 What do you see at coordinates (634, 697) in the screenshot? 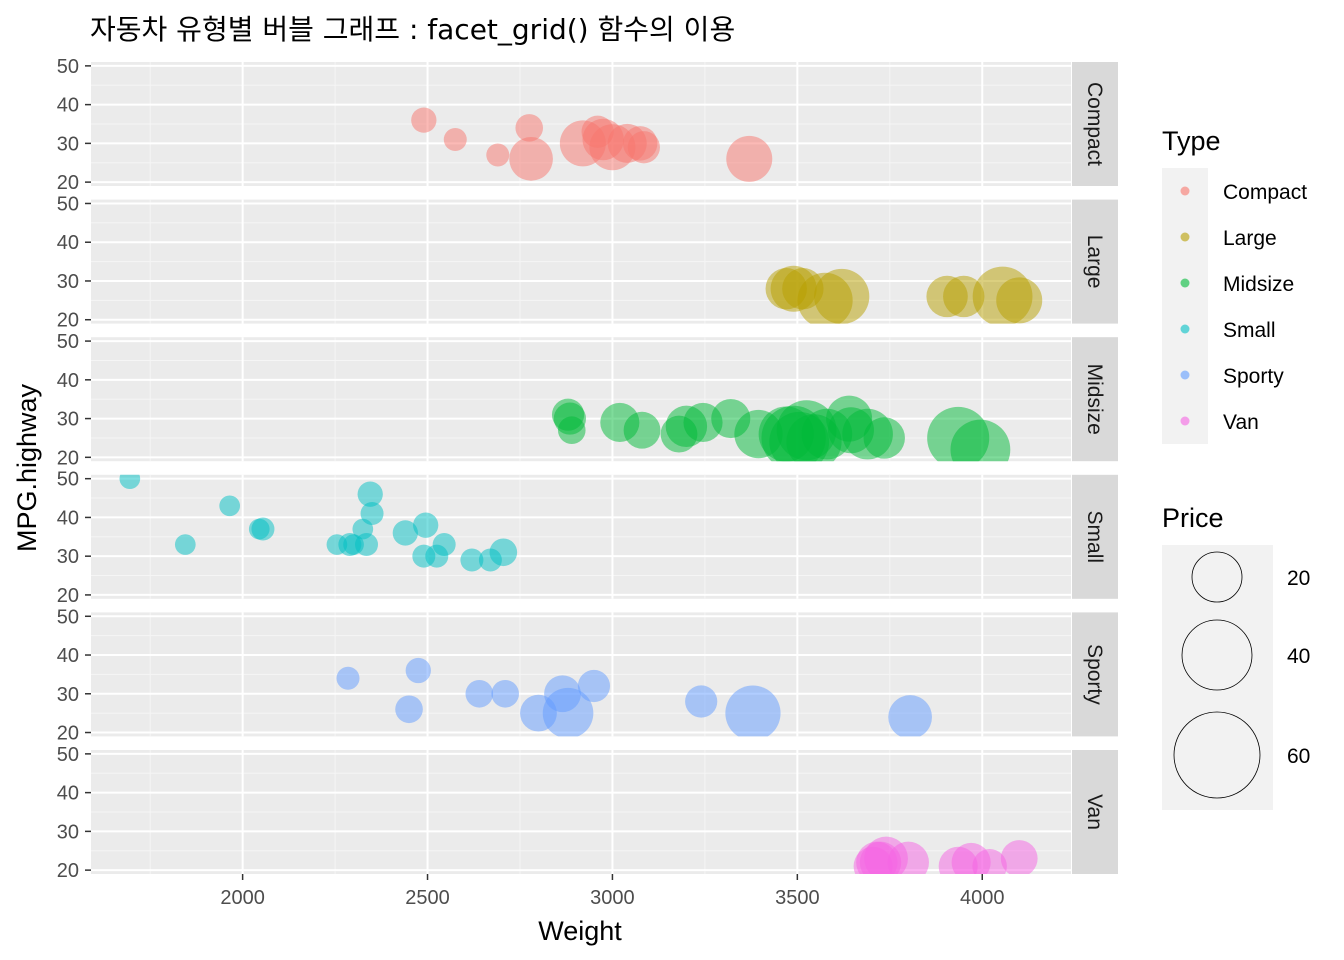
I see `points-sporty` at bounding box center [634, 697].